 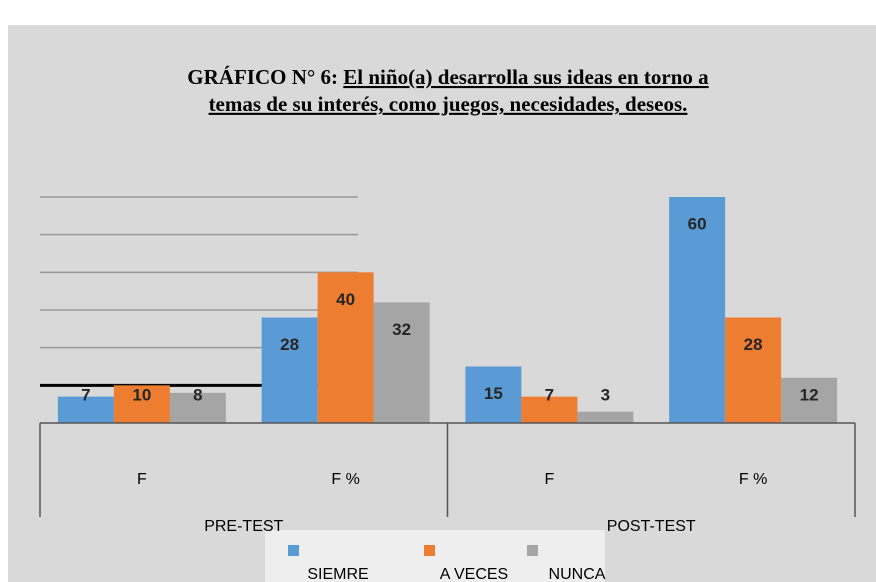 I want to click on data-label: 3, so click(x=605, y=394).